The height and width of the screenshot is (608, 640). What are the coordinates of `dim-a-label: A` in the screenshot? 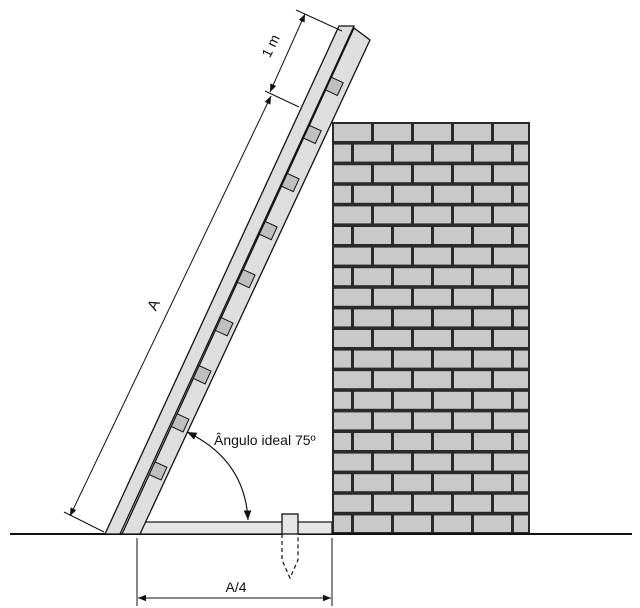 It's located at (154, 305).